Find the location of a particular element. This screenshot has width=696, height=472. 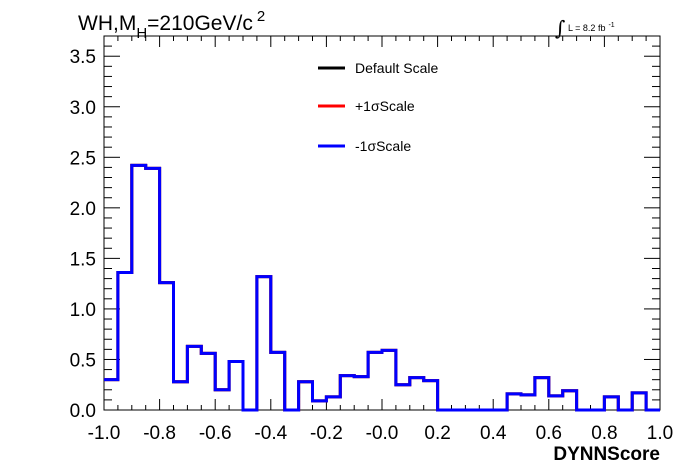

x-tick-label: 0.8 is located at coordinates (604, 433).